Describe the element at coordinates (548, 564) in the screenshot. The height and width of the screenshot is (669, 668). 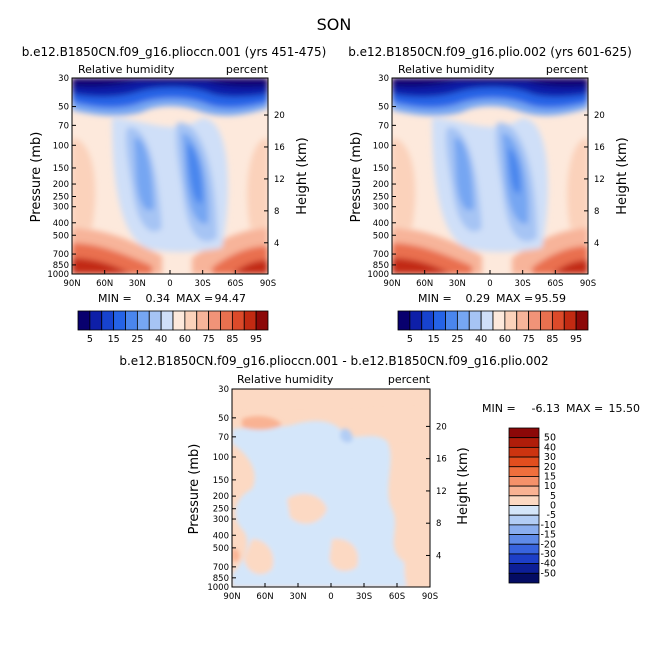
I see `colorbar-label: -40` at that location.